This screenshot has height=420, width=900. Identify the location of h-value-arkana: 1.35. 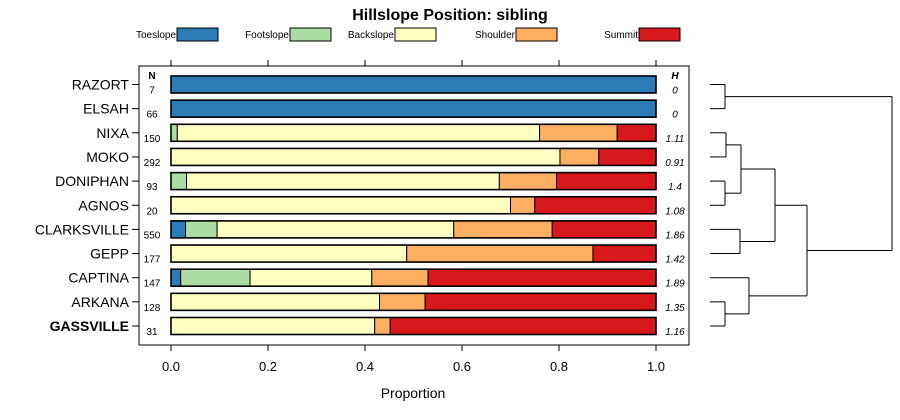
(675, 308).